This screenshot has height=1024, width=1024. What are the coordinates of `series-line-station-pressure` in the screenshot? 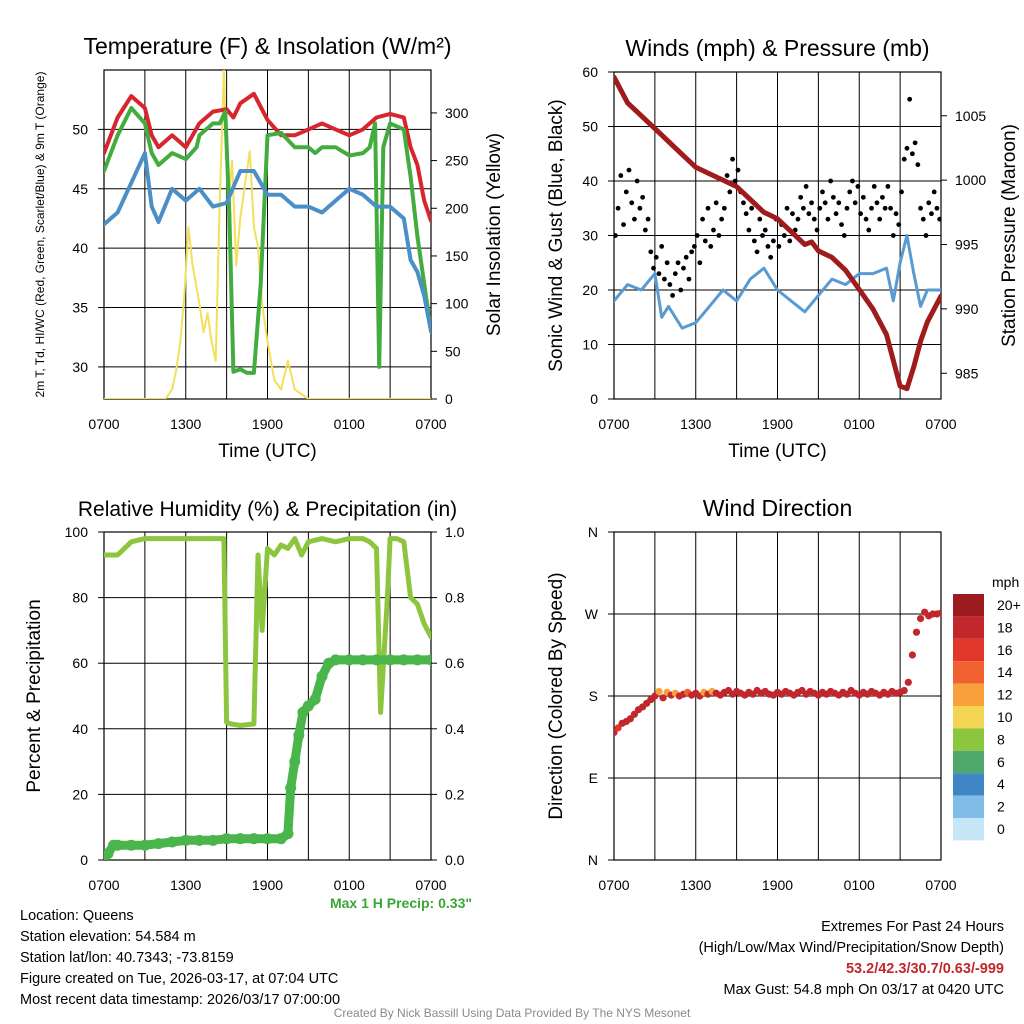 It's located at (777, 233).